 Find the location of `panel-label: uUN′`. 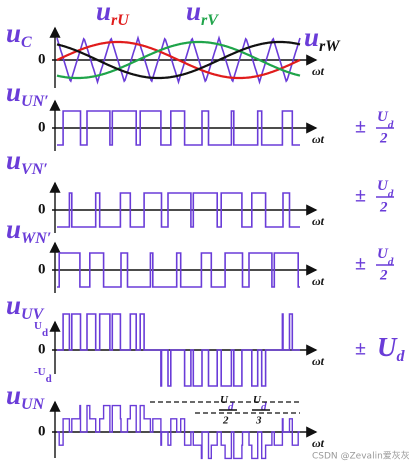

panel-label: uUN′ is located at coordinates (27, 93).